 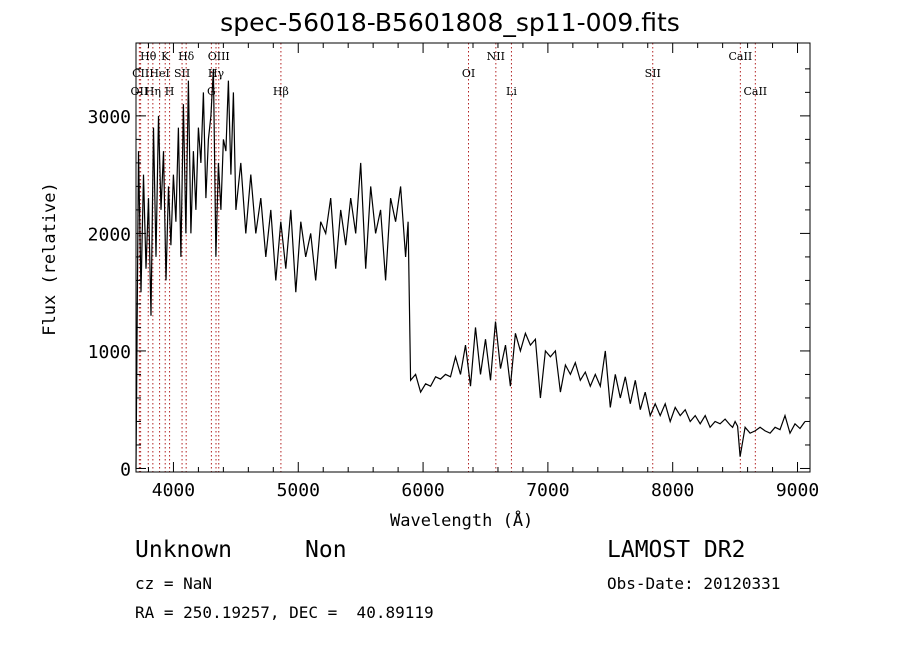 What do you see at coordinates (183, 550) in the screenshot?
I see `object-name: Unknown` at bounding box center [183, 550].